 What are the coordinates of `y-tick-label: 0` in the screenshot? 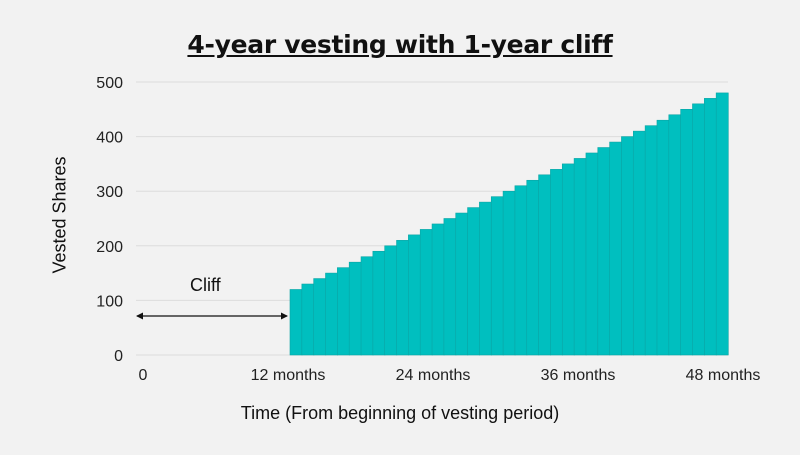 It's located at (118, 356).